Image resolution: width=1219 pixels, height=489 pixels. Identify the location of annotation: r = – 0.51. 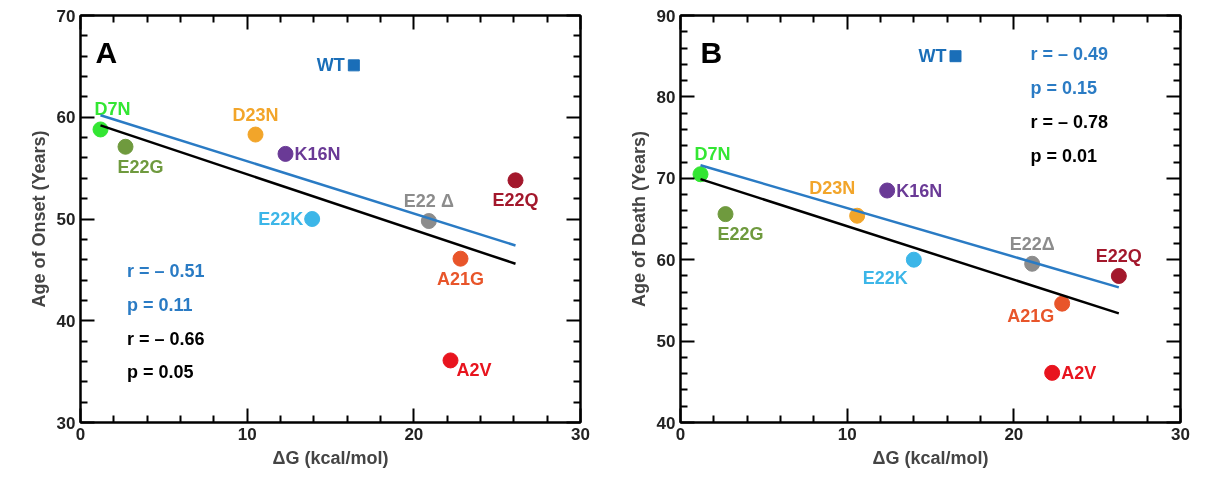
(166, 271).